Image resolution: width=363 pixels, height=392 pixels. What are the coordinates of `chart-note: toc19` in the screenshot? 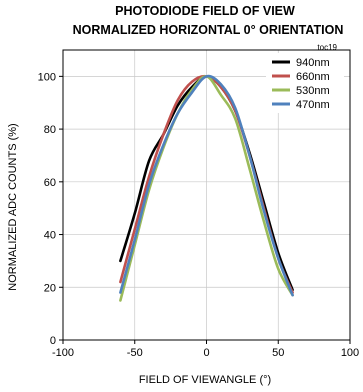 It's located at (327, 47).